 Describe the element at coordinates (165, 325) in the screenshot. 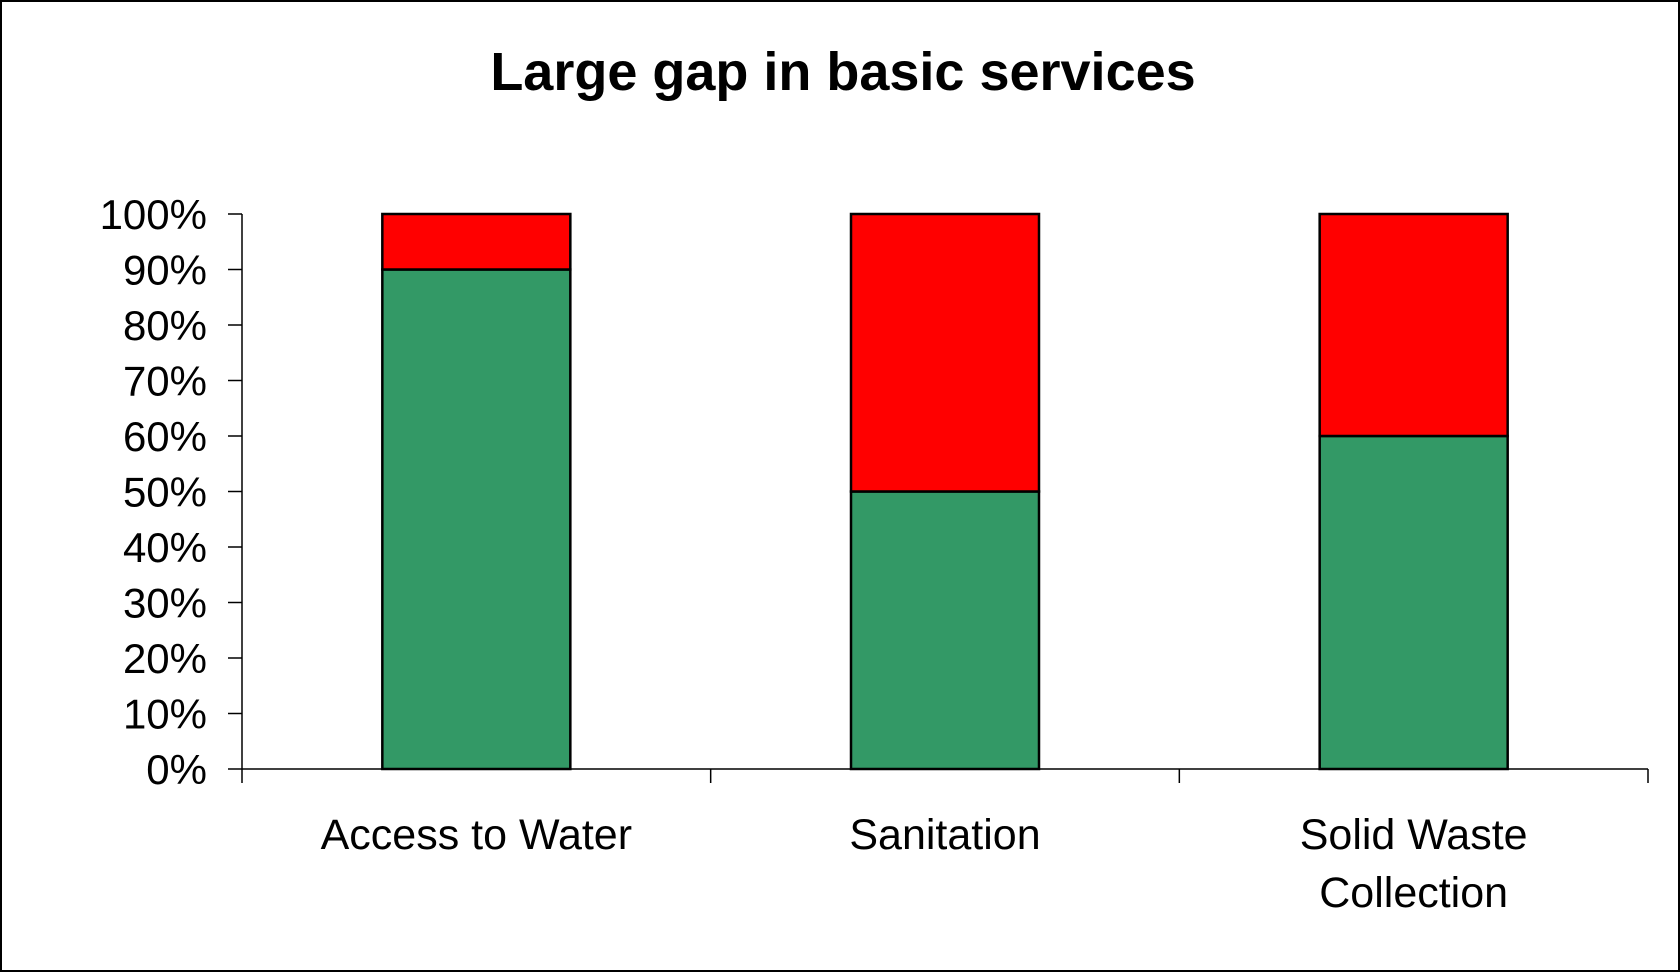

I see `y-tick-label: 80%` at that location.